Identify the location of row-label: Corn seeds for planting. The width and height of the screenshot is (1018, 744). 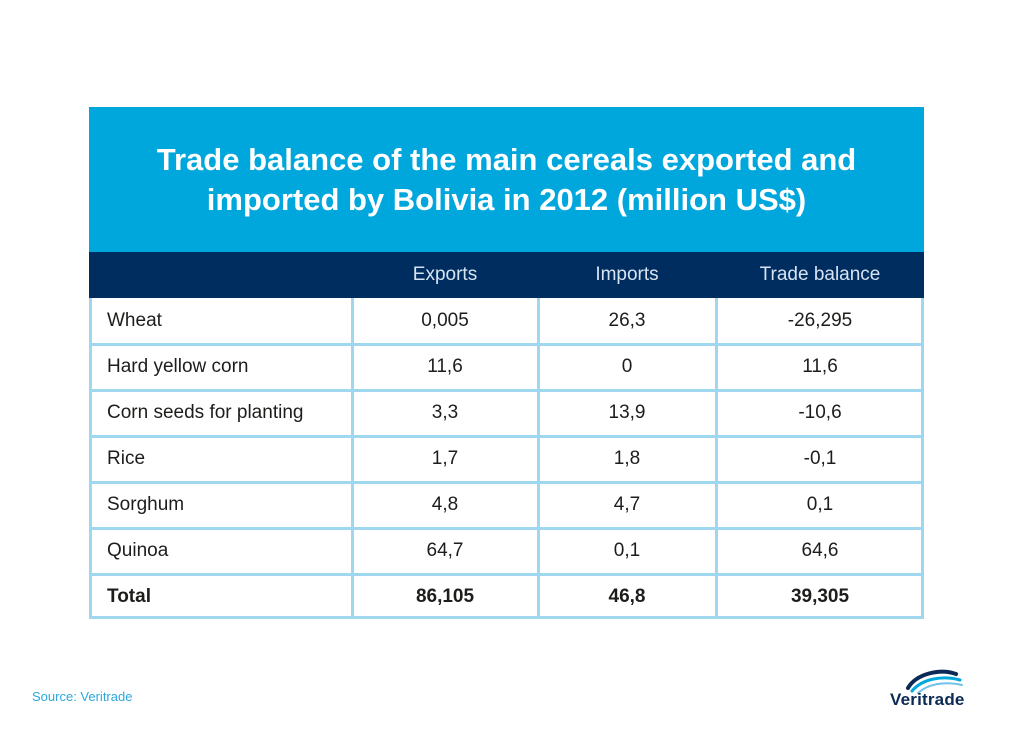
(205, 412).